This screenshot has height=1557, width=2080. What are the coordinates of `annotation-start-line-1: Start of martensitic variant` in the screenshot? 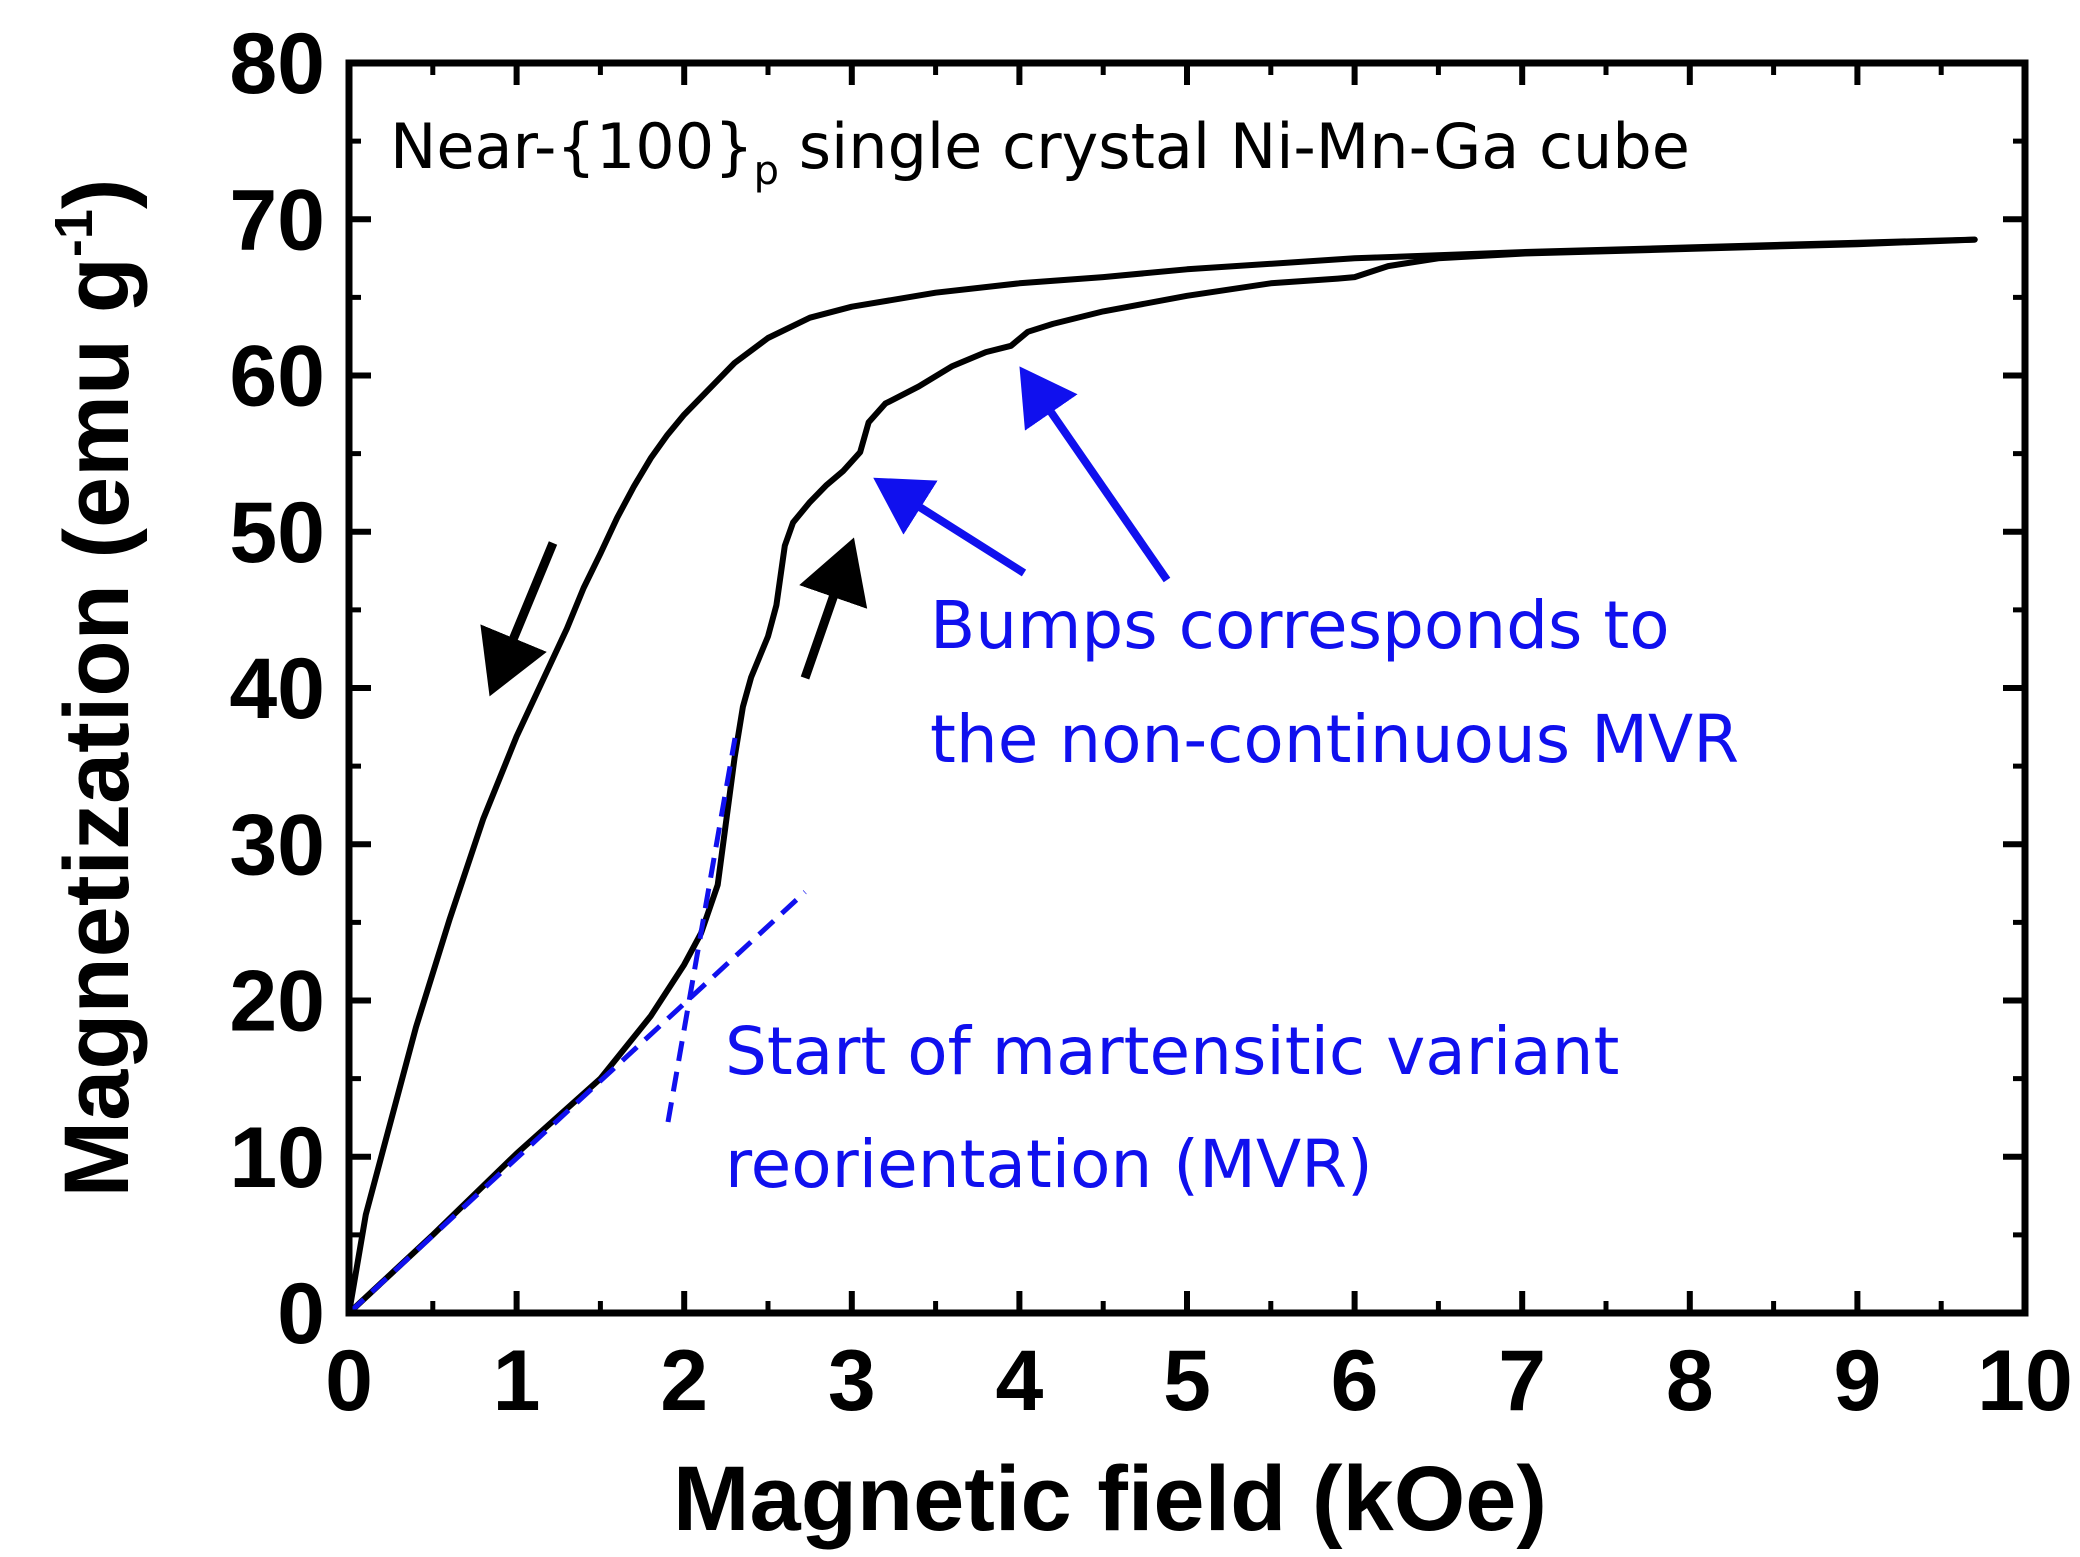 It's located at (1172, 1051).